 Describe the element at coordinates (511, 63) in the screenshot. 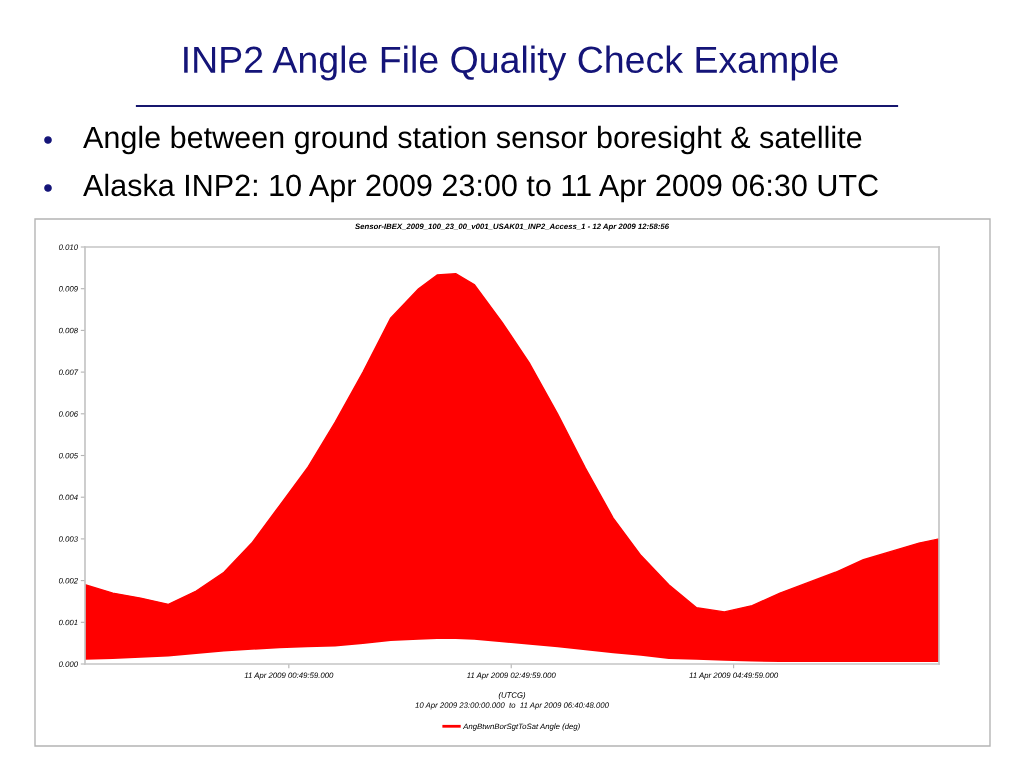

I see `chart-title: INP2 Angle File Quality Check Example` at that location.